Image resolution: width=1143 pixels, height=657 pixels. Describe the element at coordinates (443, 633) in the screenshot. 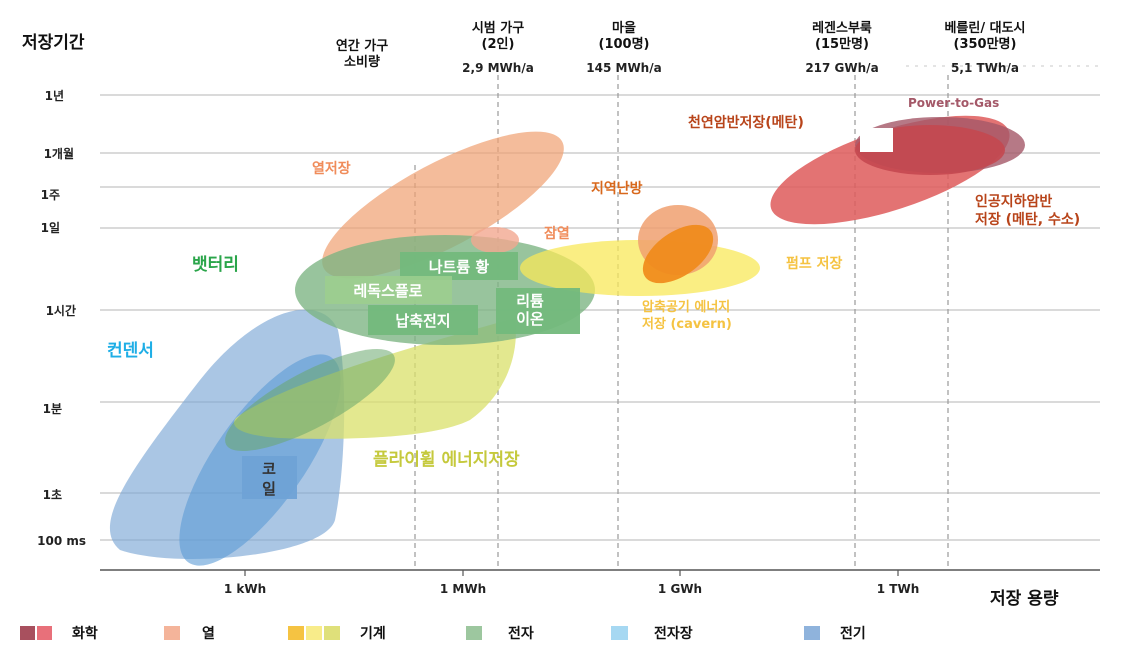

I see `legend: 화학 열 기계 전자 전자장 전기` at that location.